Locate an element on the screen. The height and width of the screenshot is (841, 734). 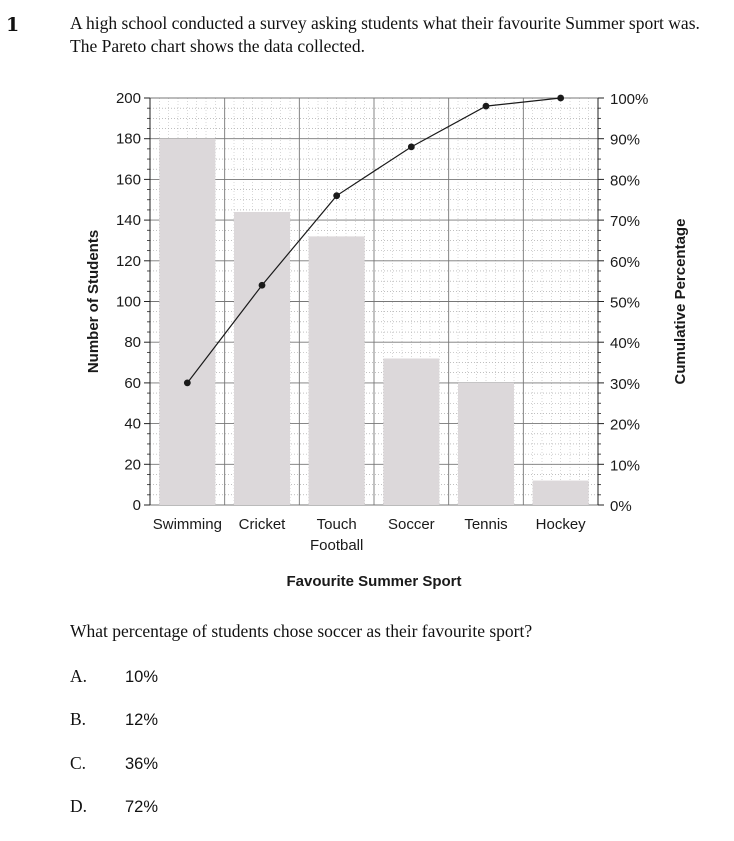
y2-tick-label: 40% is located at coordinates (625, 343).